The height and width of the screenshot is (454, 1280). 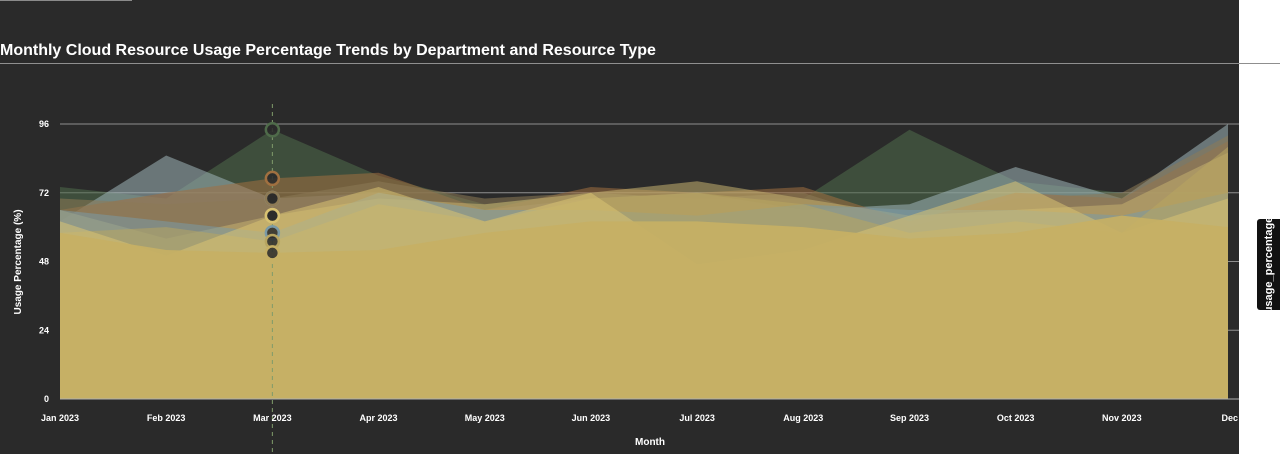 I want to click on x-tick-label-11: Dec, so click(x=1229, y=418).